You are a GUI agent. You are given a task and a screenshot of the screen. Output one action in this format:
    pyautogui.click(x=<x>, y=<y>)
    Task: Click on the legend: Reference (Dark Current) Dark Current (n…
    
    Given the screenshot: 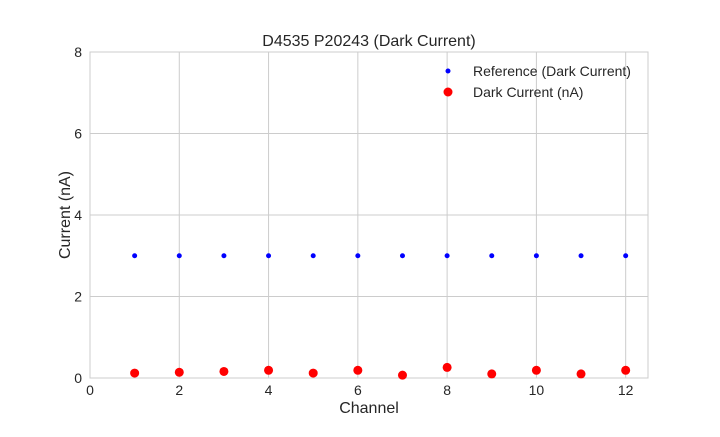 What is the action you would take?
    pyautogui.click(x=537, y=81)
    